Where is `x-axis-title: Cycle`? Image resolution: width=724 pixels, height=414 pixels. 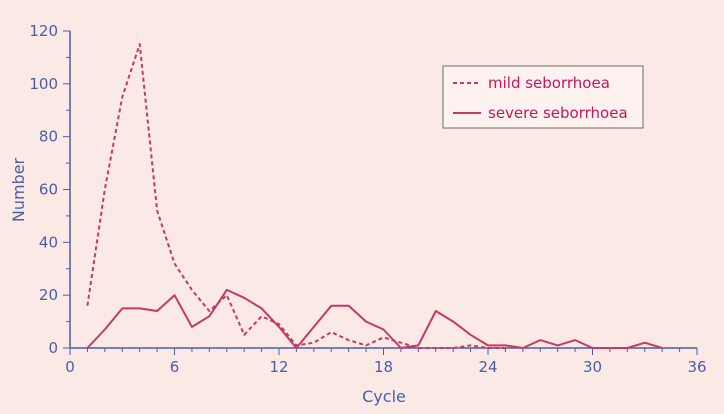 x-axis-title: Cycle is located at coordinates (384, 396).